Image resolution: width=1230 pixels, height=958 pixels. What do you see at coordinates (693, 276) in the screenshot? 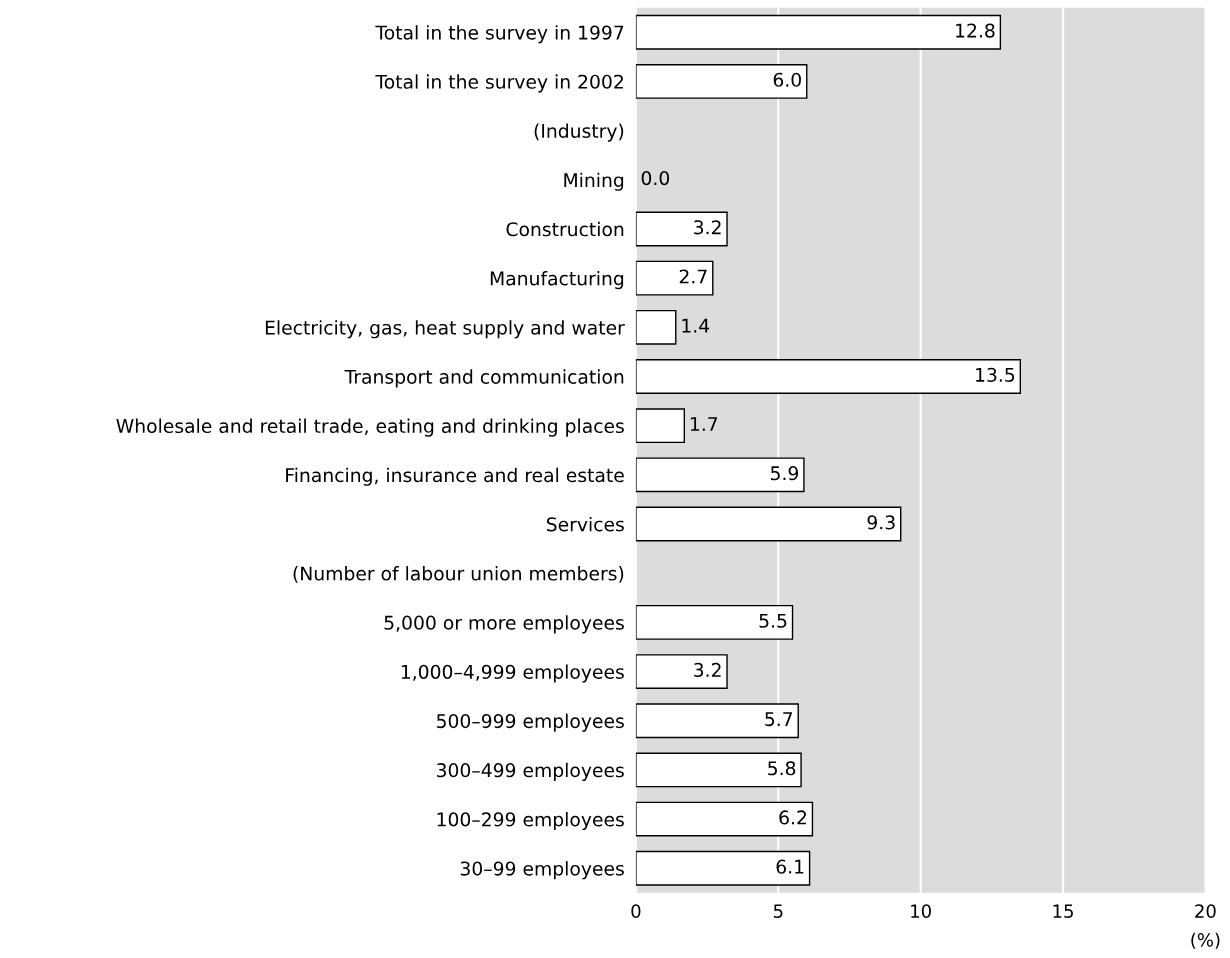
I see `data-label: 2.7` at bounding box center [693, 276].